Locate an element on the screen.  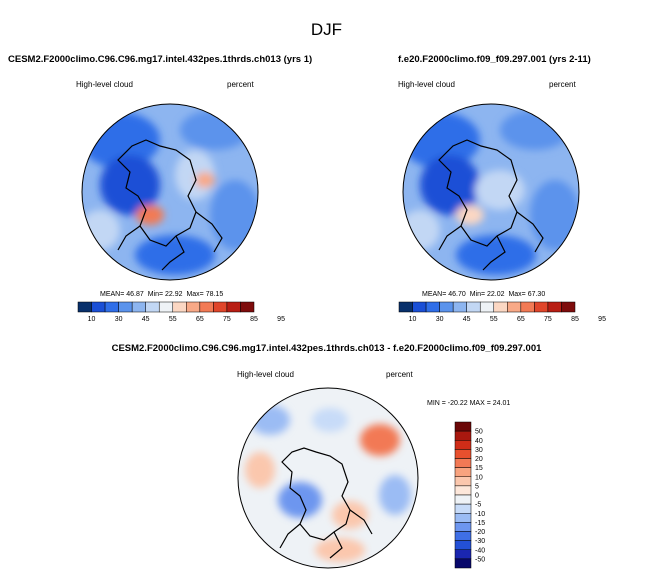
difference-colorbar-tick-label: -40 is located at coordinates (480, 550).